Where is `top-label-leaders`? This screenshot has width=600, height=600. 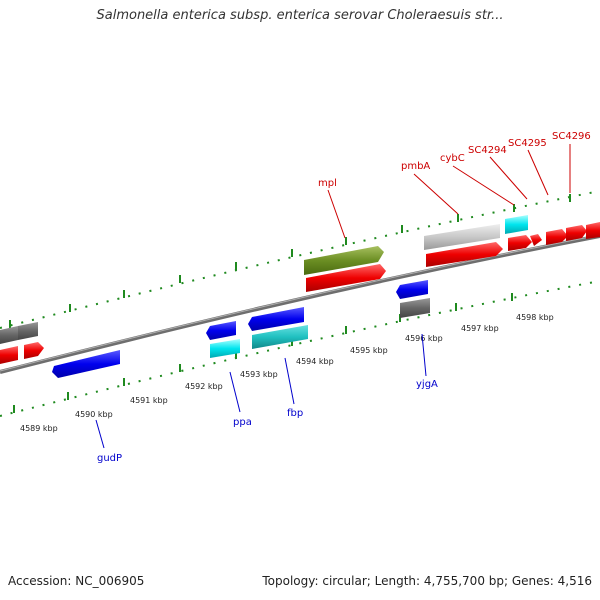
top-label-leaders is located at coordinates (449, 191).